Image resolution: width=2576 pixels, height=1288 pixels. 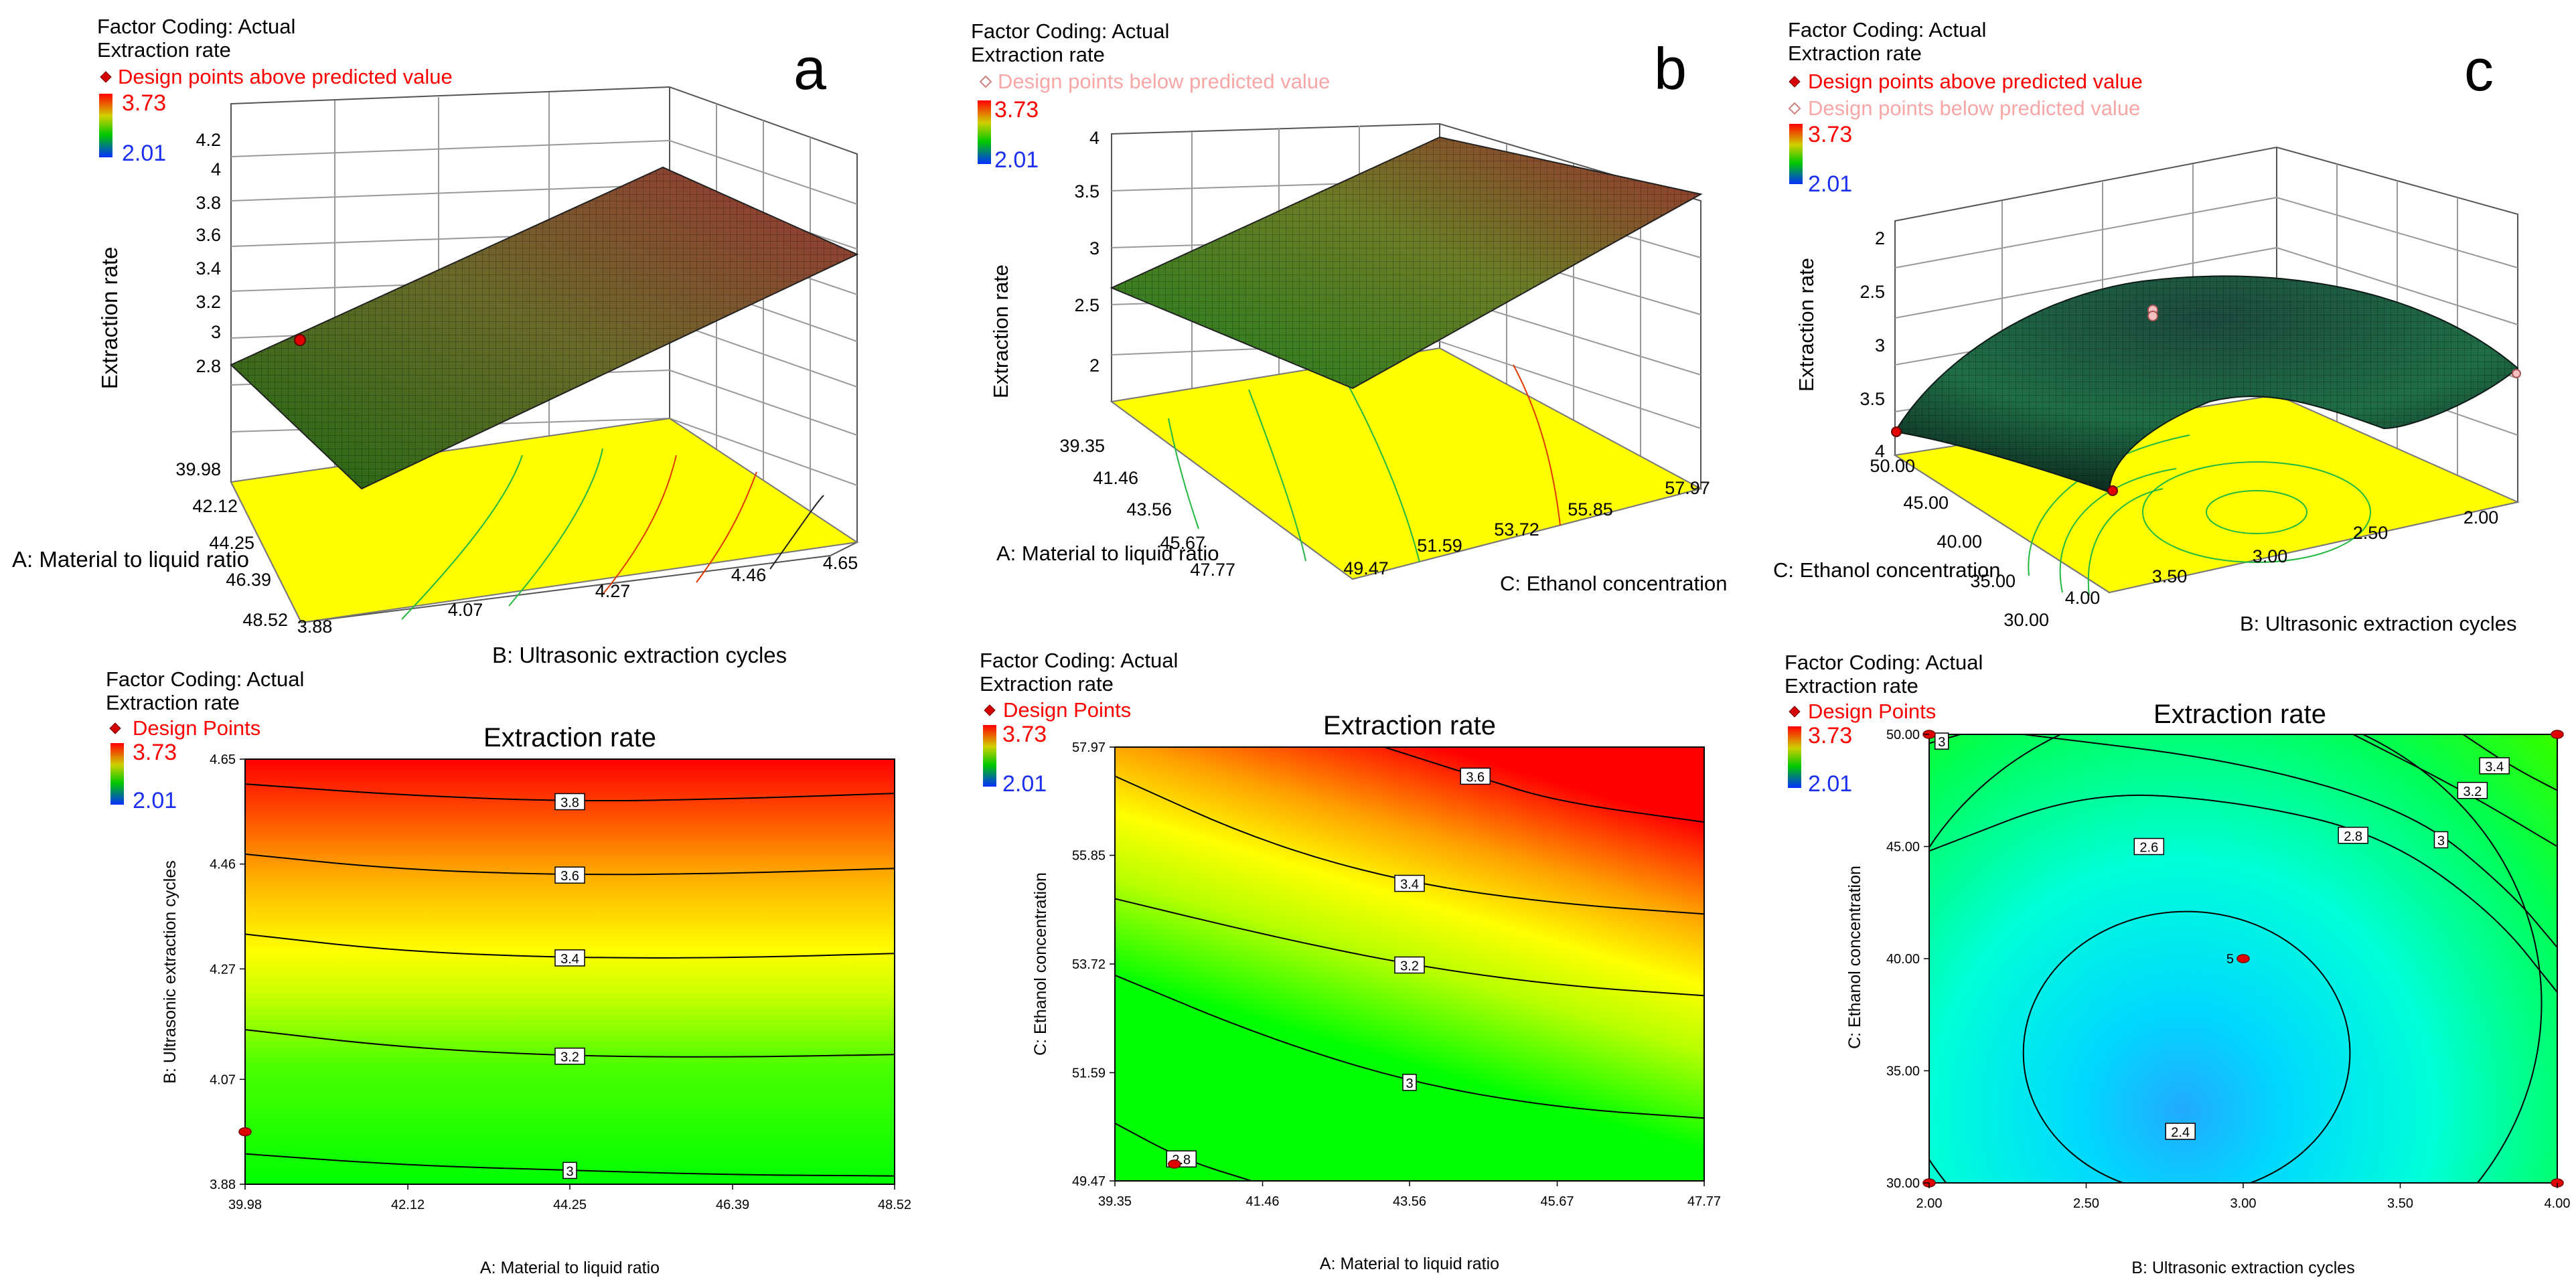 What do you see at coordinates (1590, 509) in the screenshot?
I see `svg-text: 55.85` at bounding box center [1590, 509].